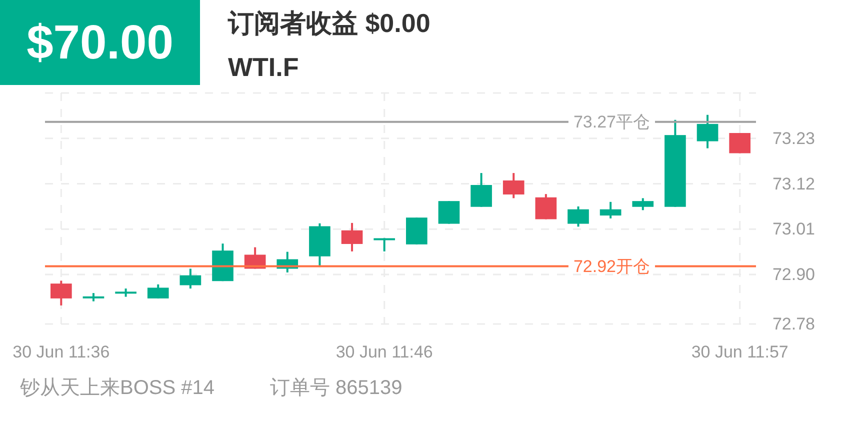 Image resolution: width=844 pixels, height=422 pixels. I want to click on y-tick-label: 73.12, so click(793, 184).